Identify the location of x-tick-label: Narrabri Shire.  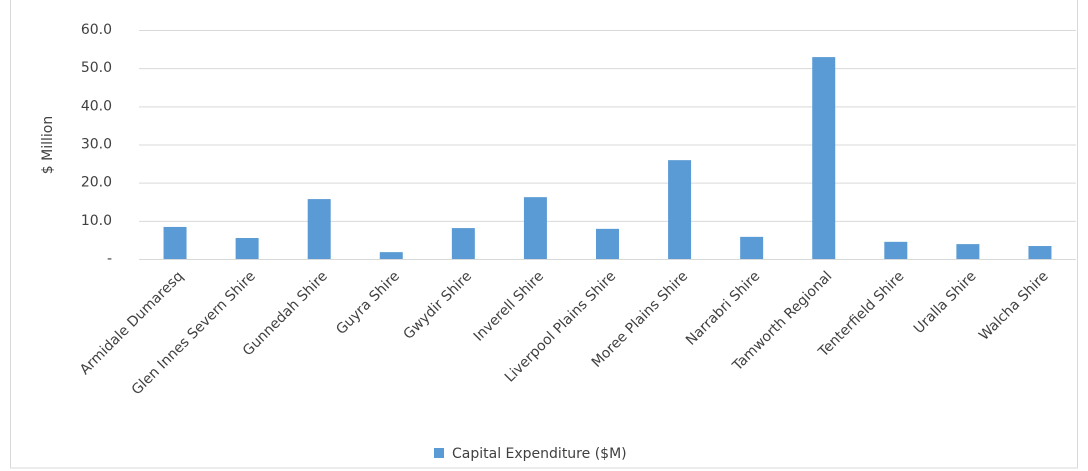
(723, 308).